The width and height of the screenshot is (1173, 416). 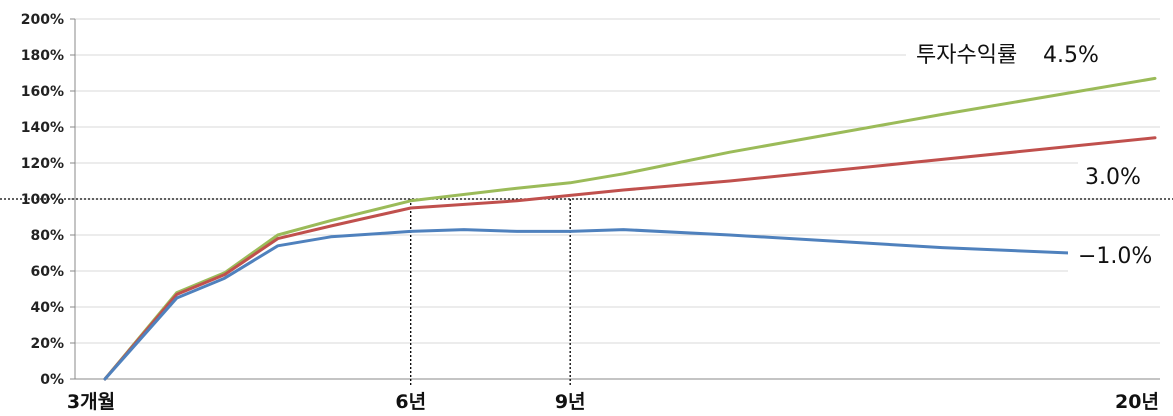 I want to click on y-tick-labels: 0% 20% 40% 60% 80% 100% 120% 140% 160% 180% 200%, so click(x=42, y=200).